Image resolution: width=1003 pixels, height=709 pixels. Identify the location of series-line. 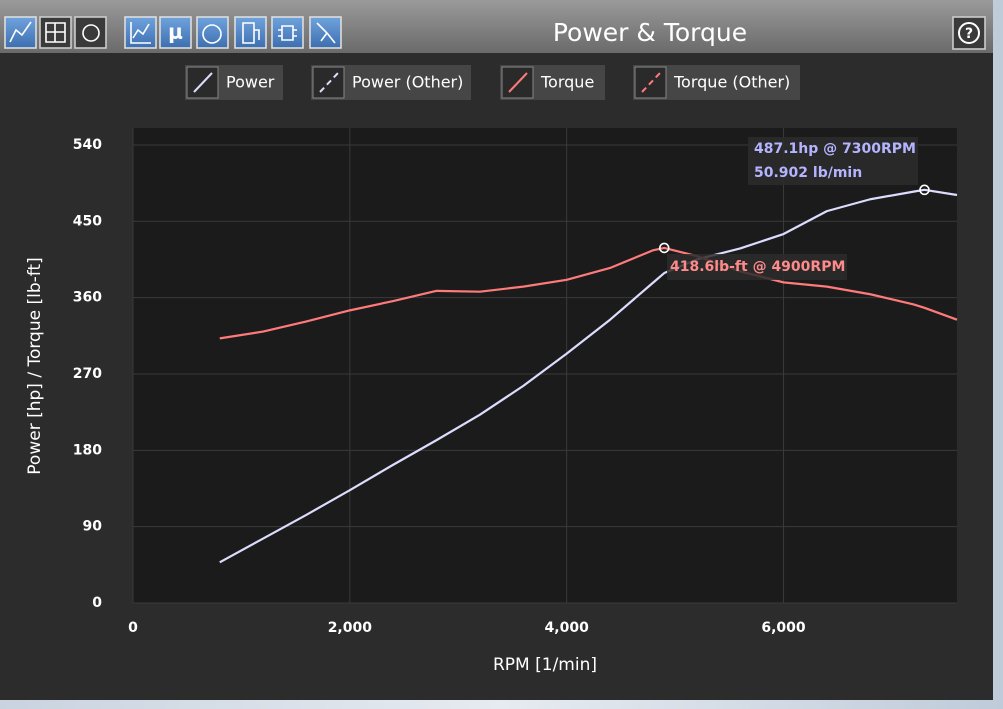
(588, 293).